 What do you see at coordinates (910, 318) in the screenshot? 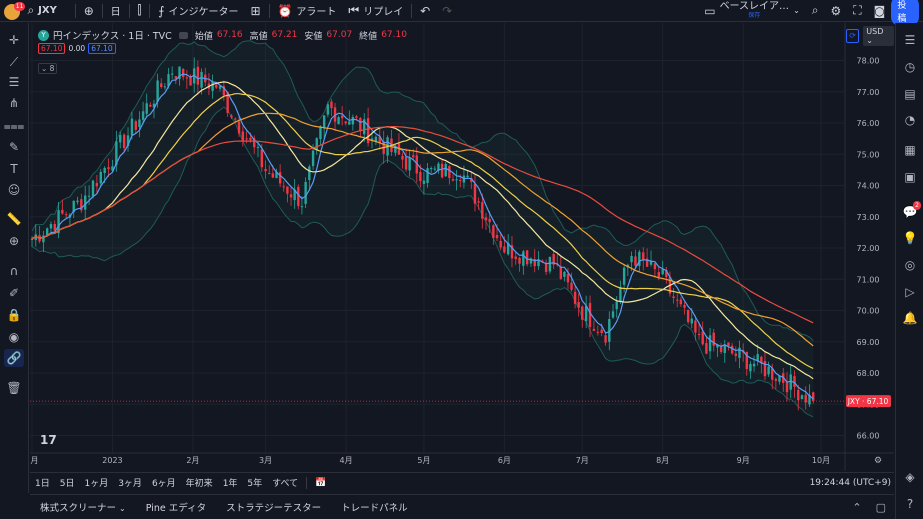
I see `bell-icon: 🔔` at bounding box center [910, 318].